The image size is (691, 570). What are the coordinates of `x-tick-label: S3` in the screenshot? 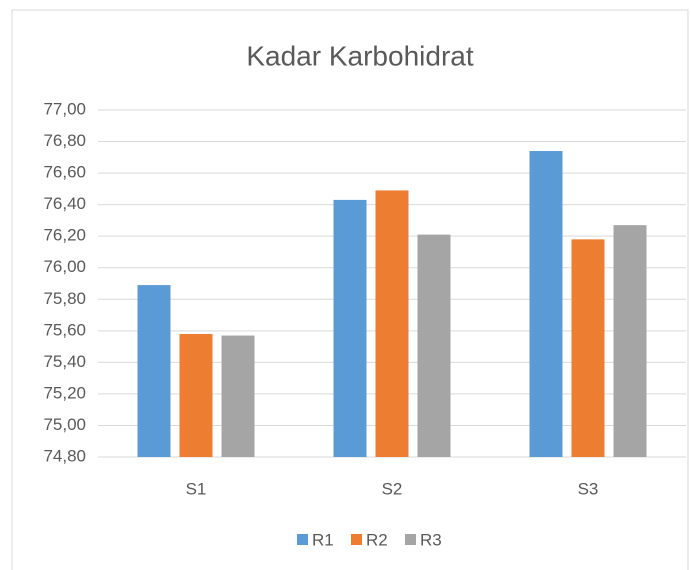 It's located at (588, 488).